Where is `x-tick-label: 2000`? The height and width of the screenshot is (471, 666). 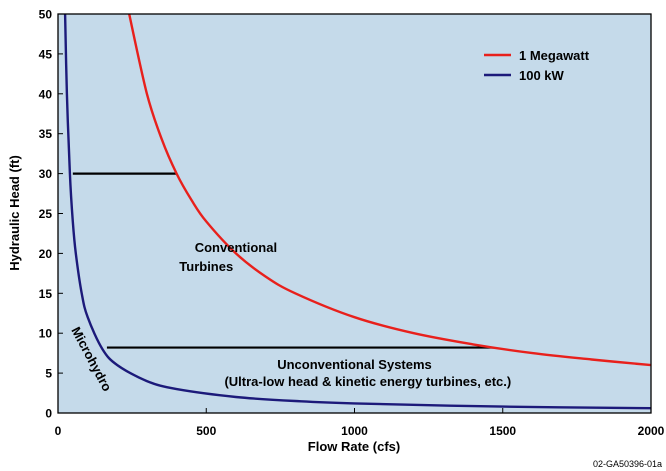
x-tick-label: 2000 is located at coordinates (651, 431).